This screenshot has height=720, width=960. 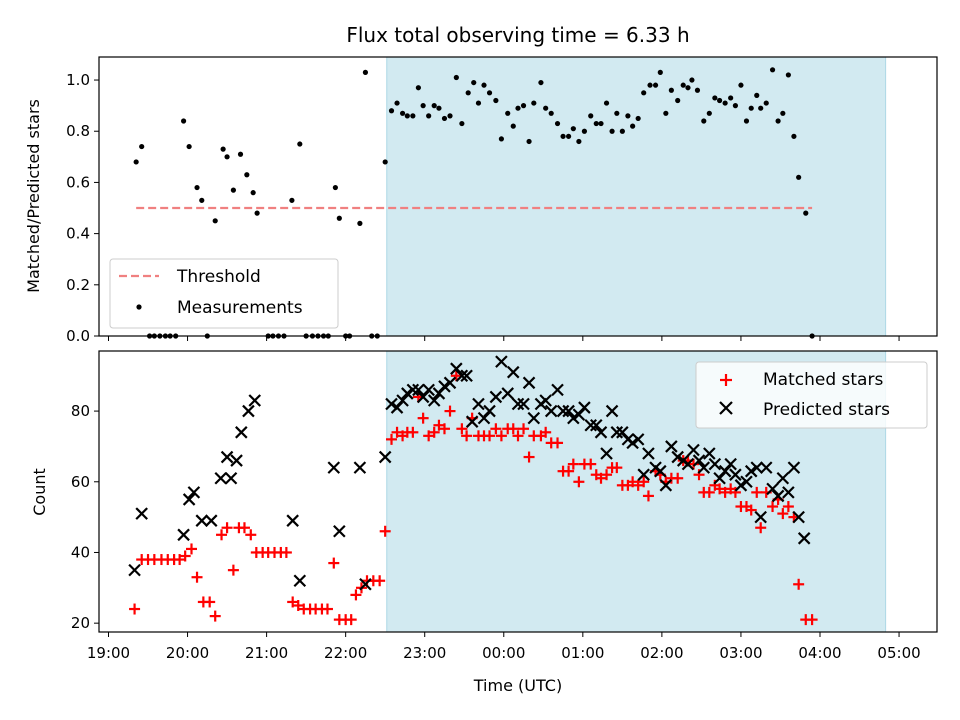 I want to click on legend-predicted-label: Predicted stars, so click(x=826, y=410).